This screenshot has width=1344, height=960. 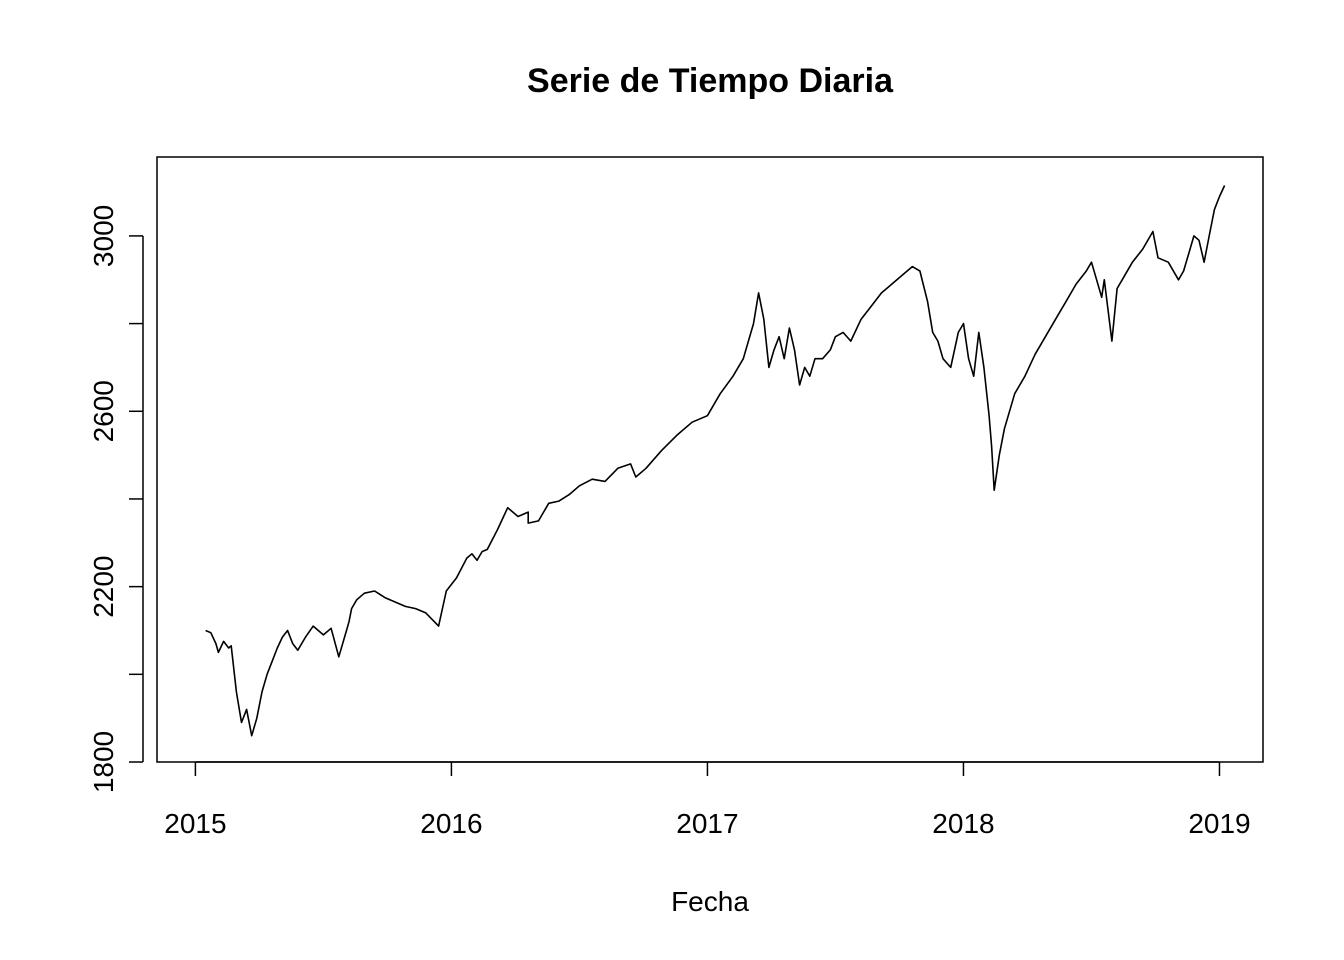 What do you see at coordinates (103, 236) in the screenshot?
I see `y-tick-label: 3000` at bounding box center [103, 236].